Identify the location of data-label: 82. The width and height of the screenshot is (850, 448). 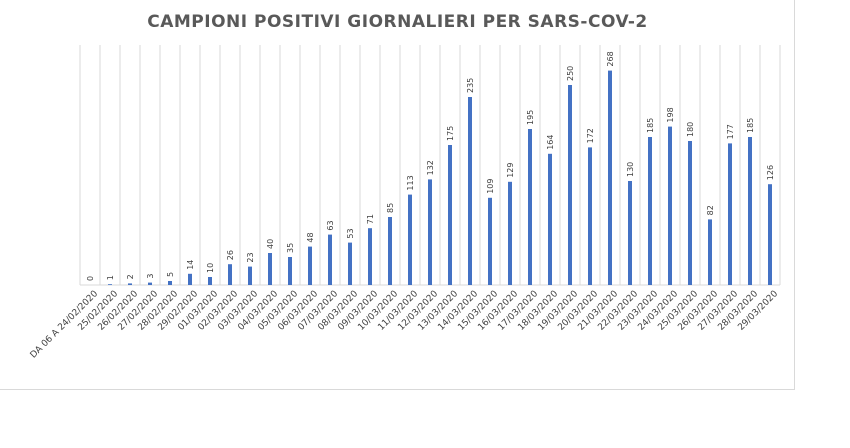
(710, 210).